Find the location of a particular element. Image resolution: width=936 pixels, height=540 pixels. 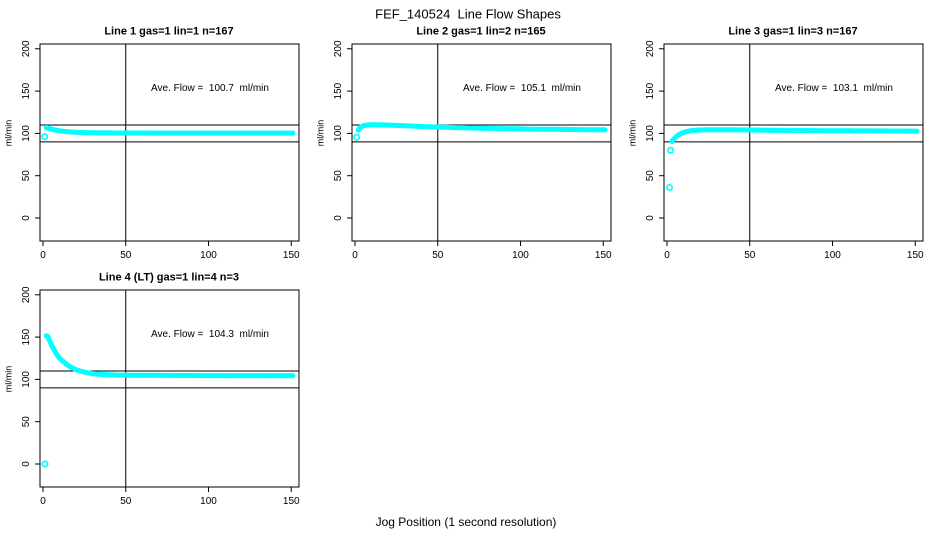

ave-flow-annotation-line4: Ave. Flow = 104.3 ml/min is located at coordinates (210, 334).